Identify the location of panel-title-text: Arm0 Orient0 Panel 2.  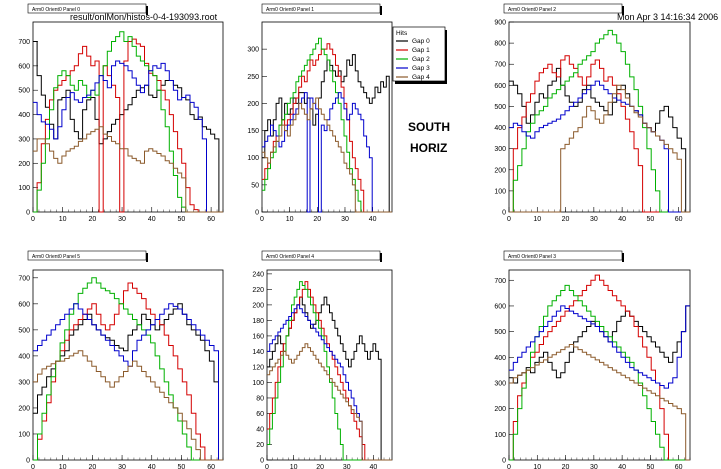
(532, 10).